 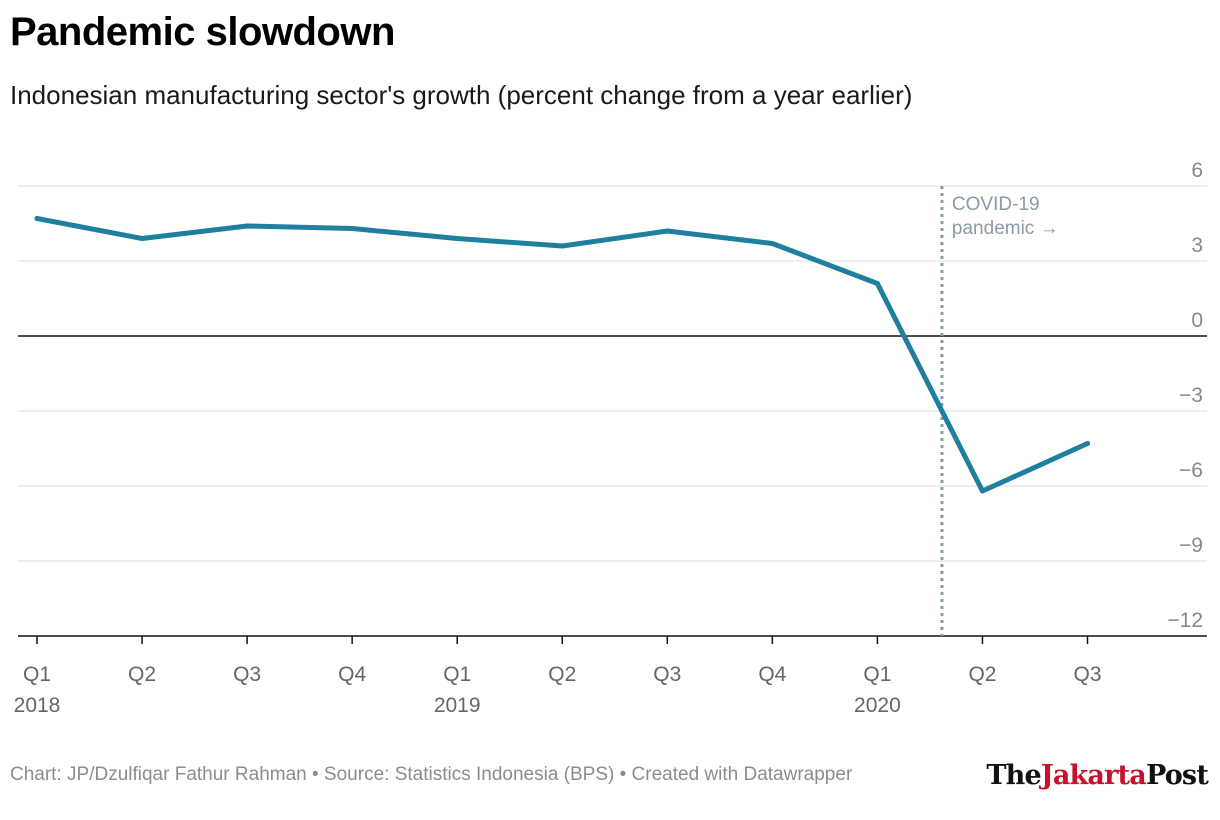 I want to click on y-tick-label: 0, so click(x=1197, y=320).